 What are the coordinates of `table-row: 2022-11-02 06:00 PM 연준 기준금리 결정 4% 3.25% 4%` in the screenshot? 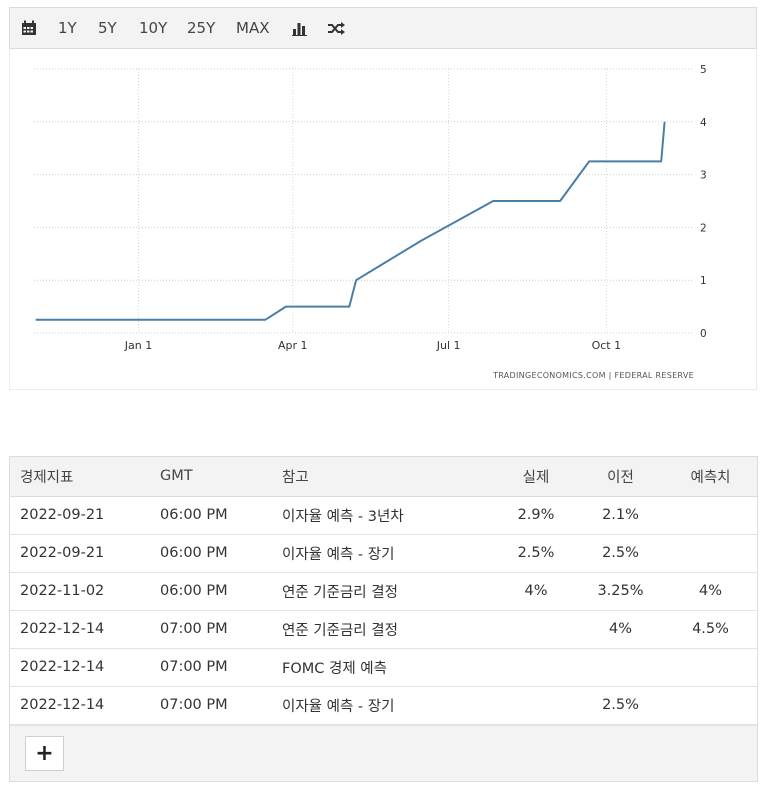 It's located at (383, 591).